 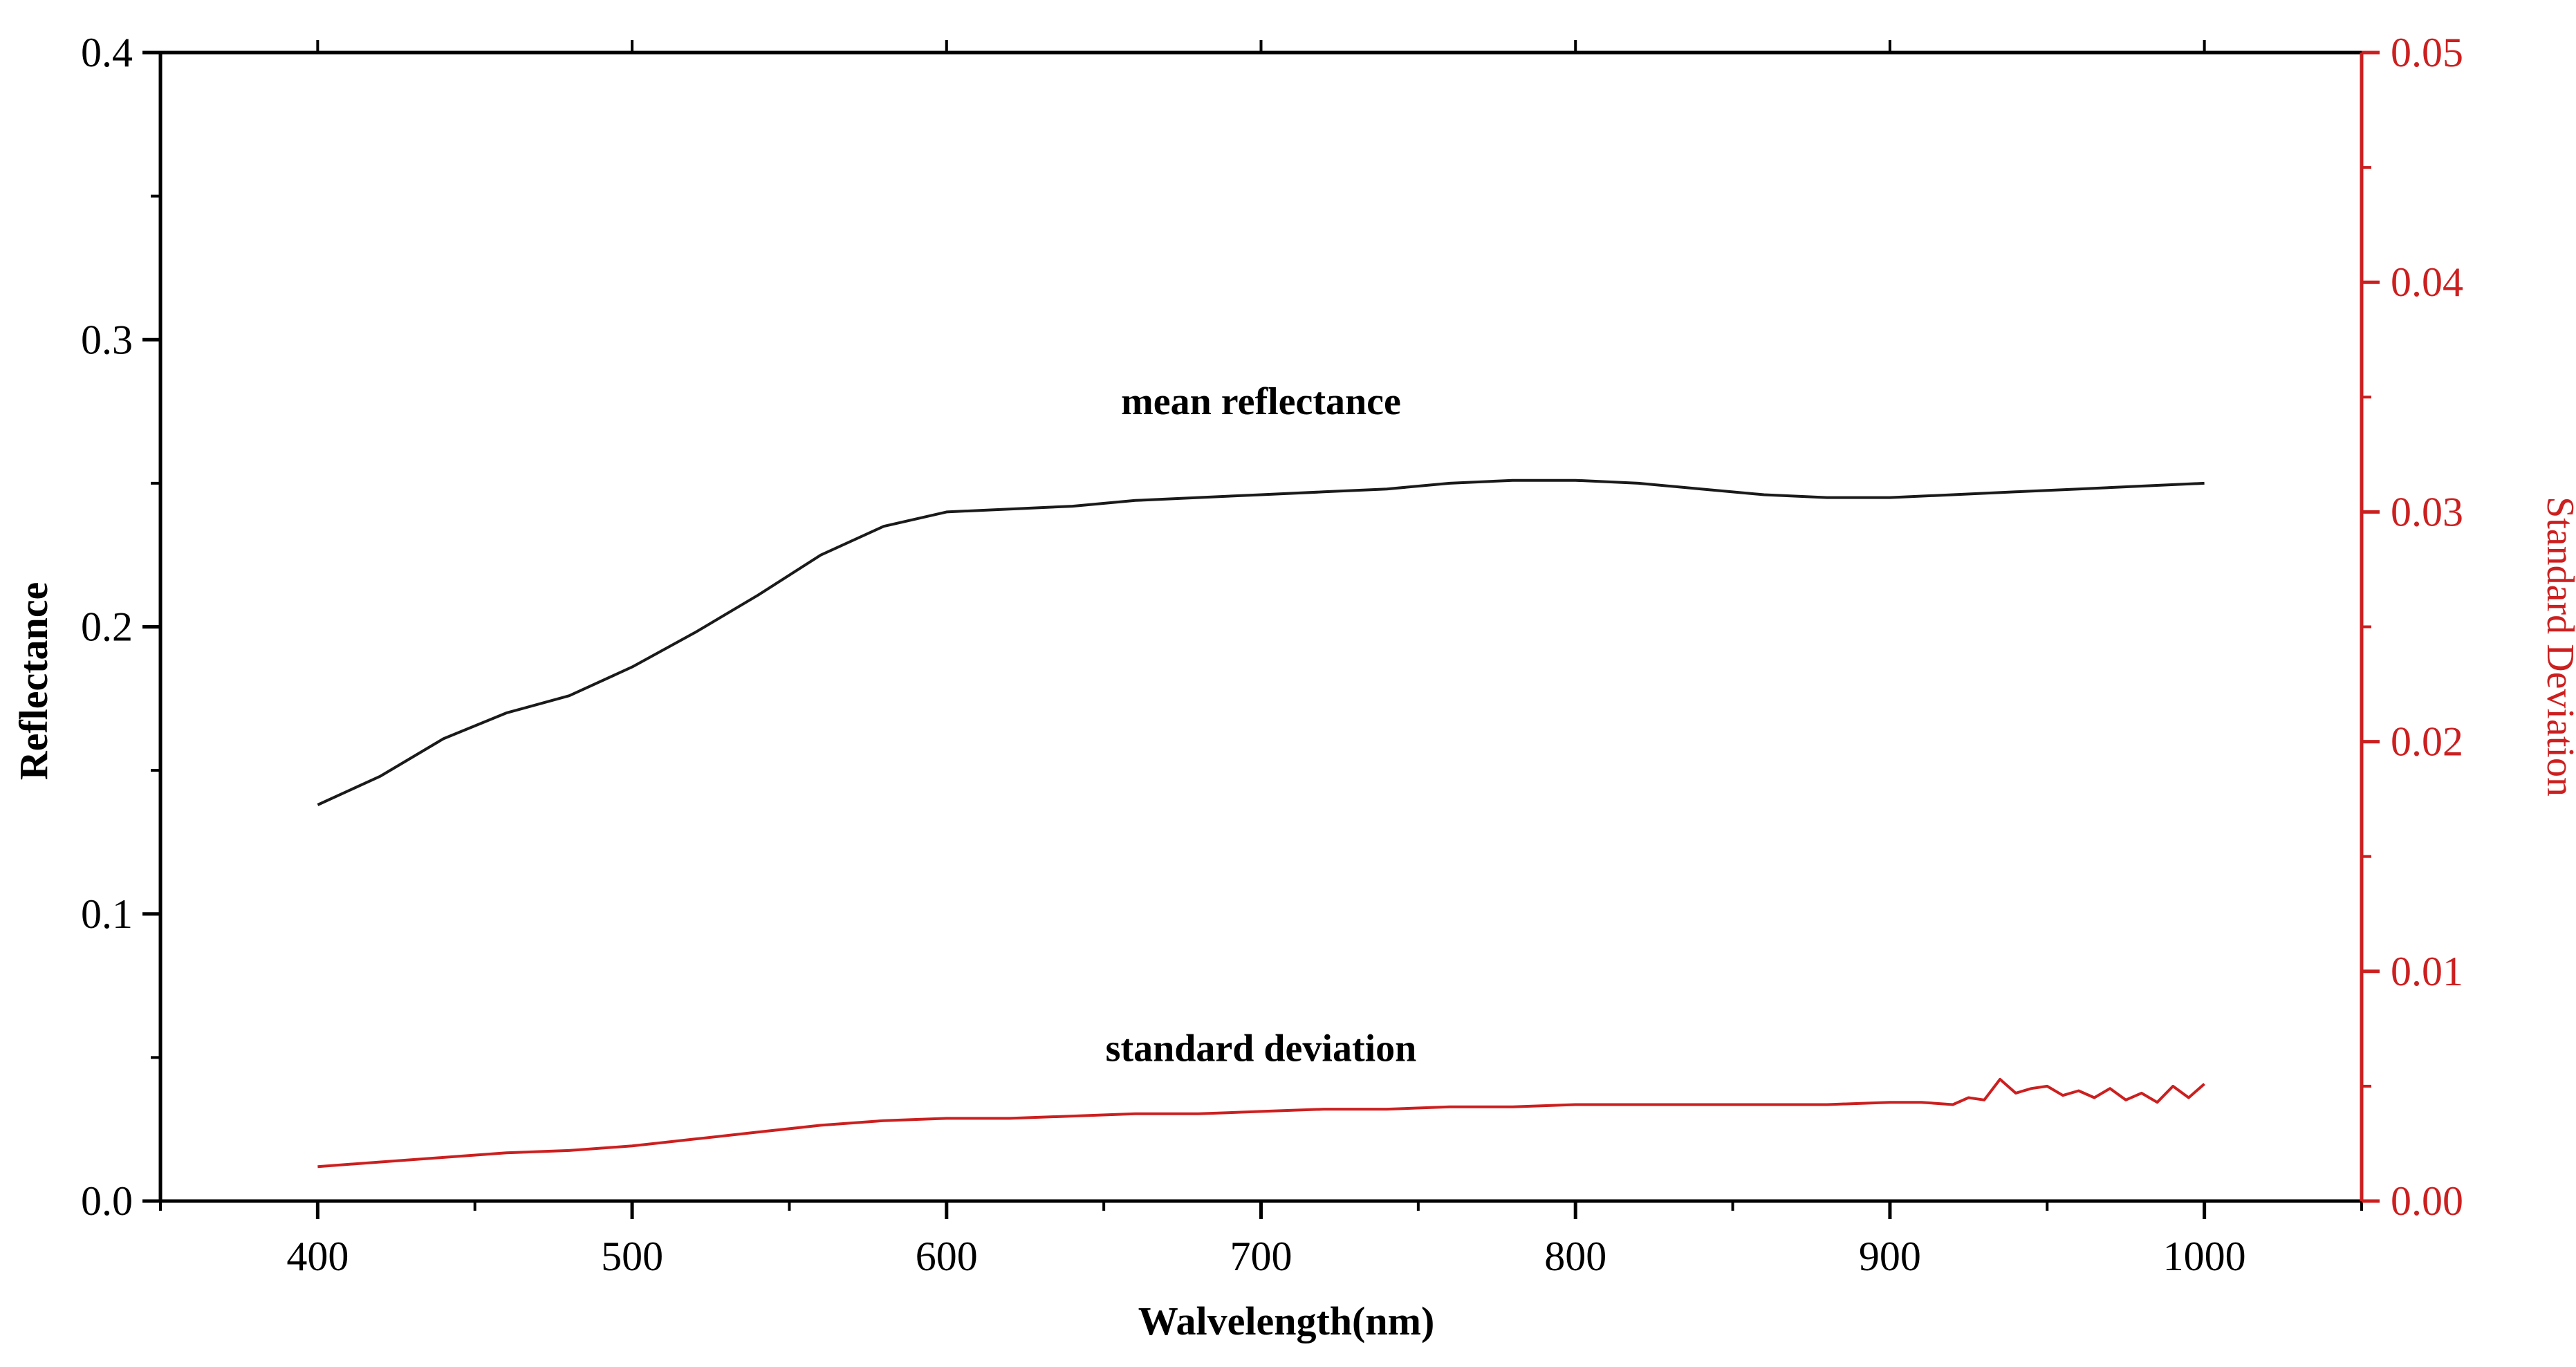 I want to click on y2-axis-title: Standard Deviation, so click(x=2557, y=646).